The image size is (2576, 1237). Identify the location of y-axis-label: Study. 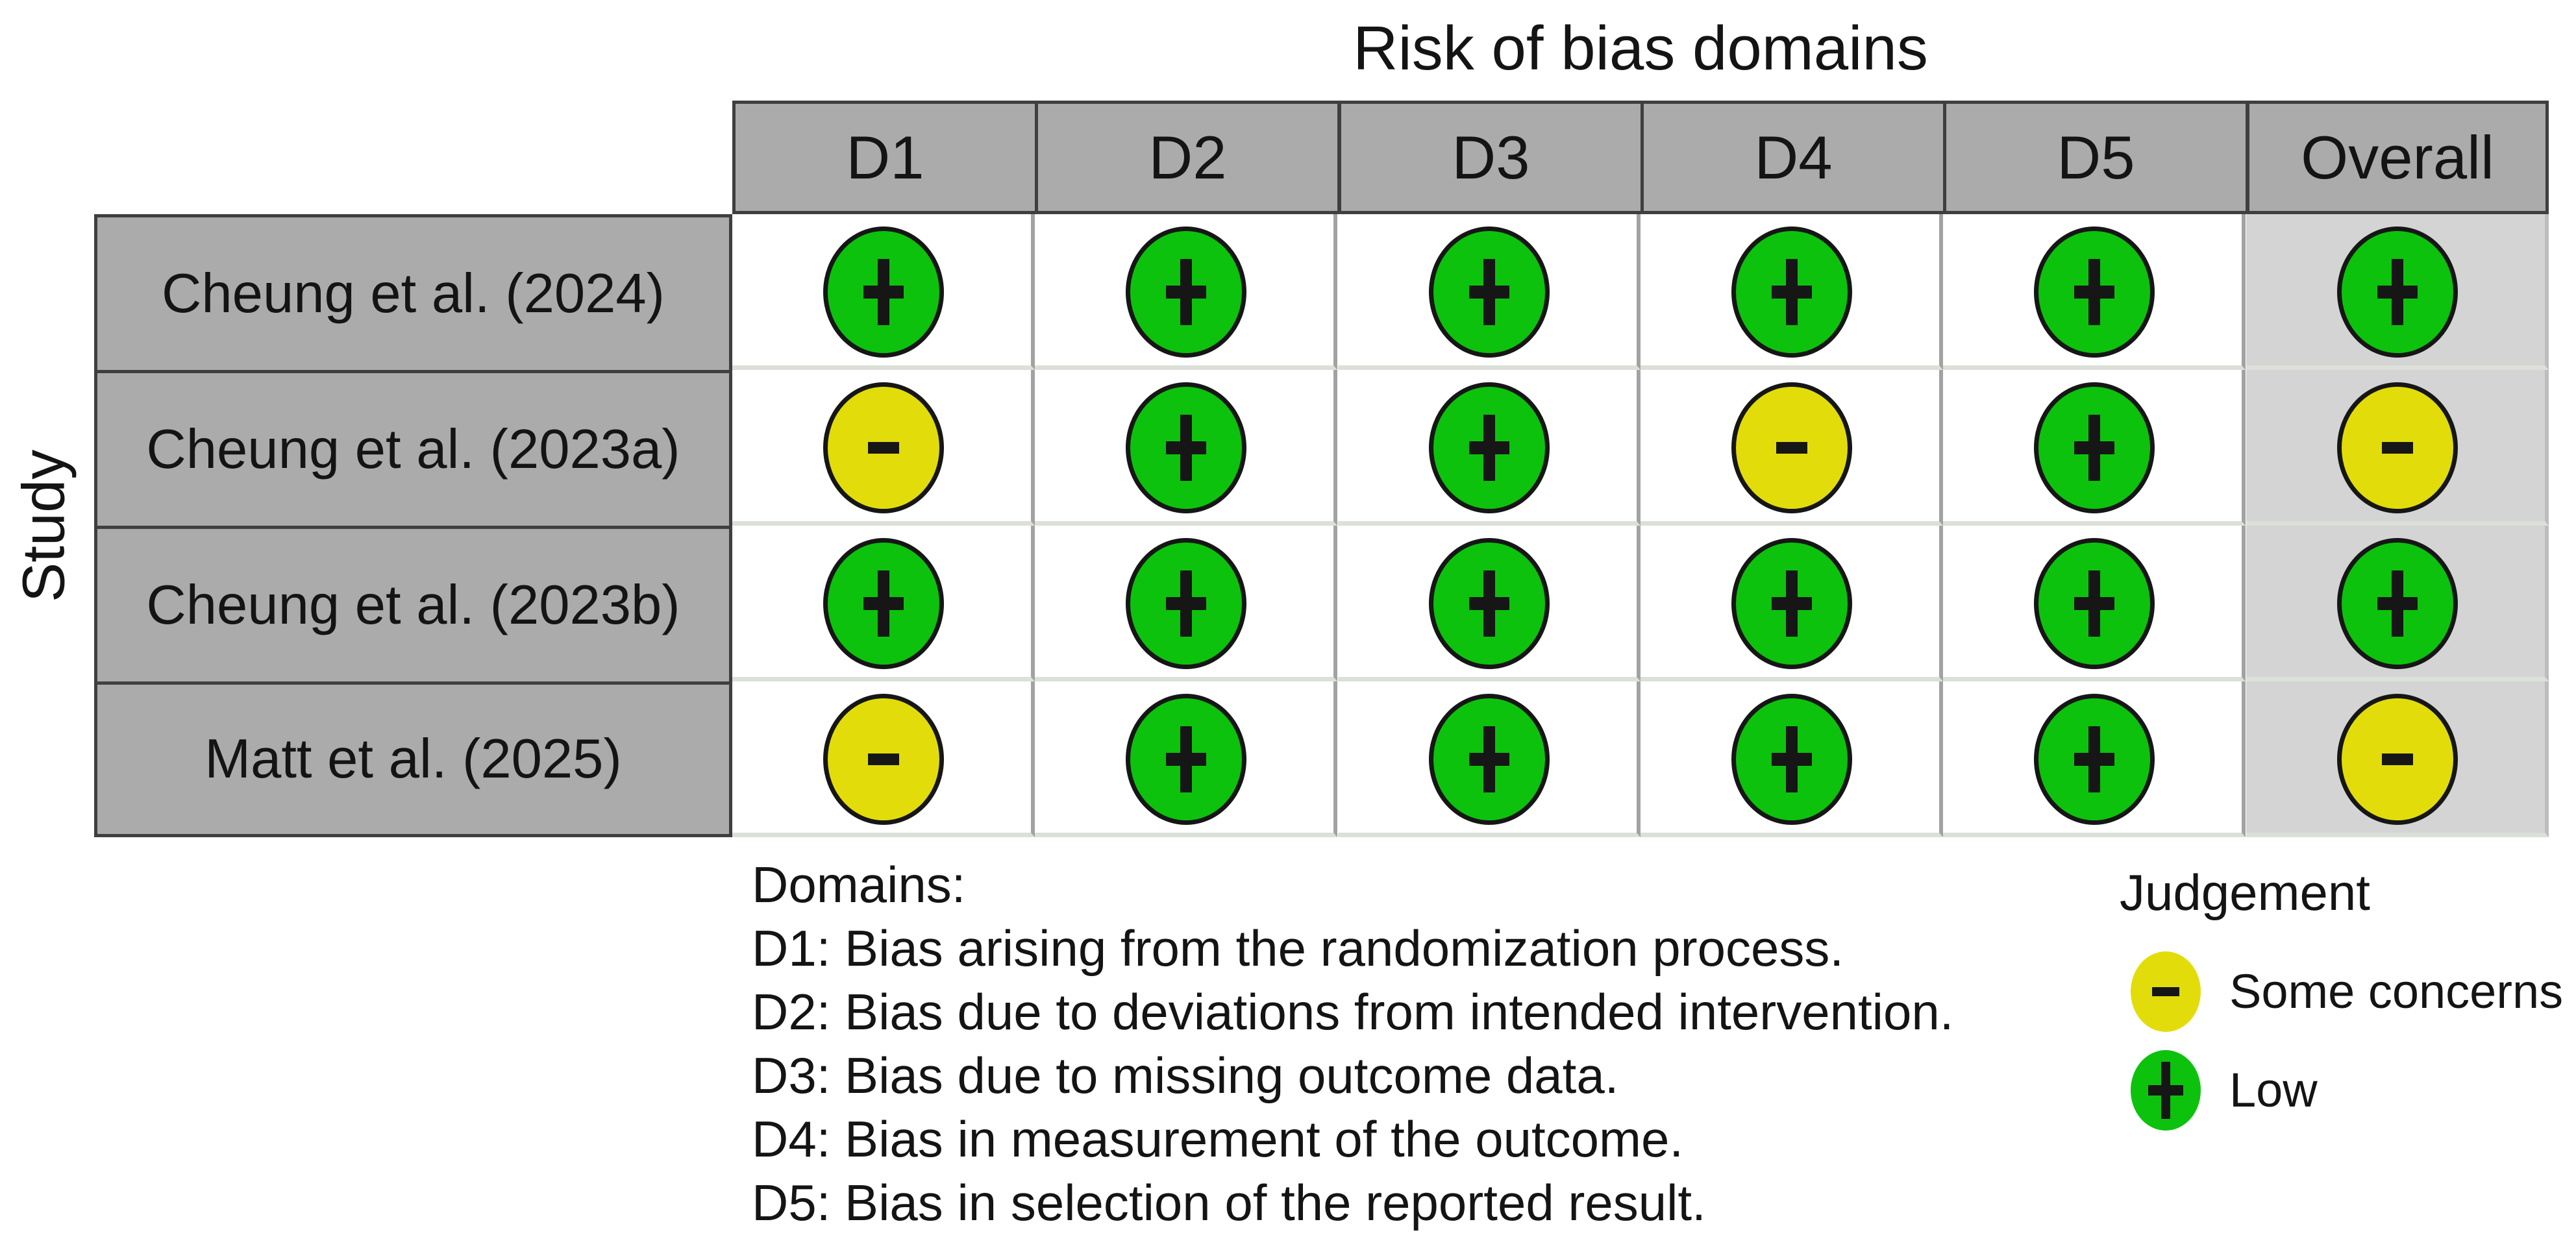
(43, 525).